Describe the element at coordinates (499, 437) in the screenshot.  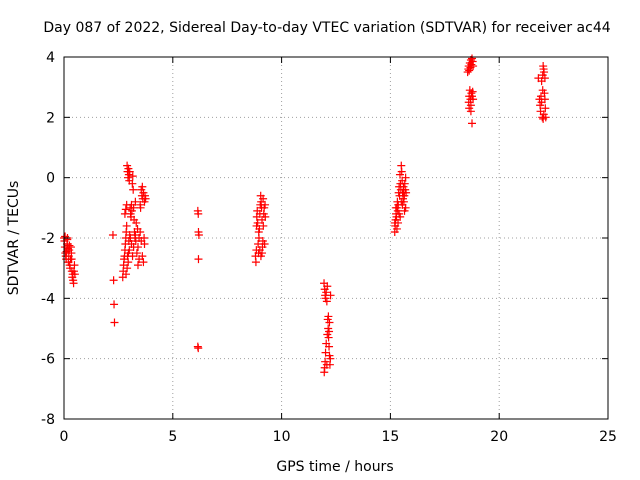
I see `x-tick-label: 20` at that location.